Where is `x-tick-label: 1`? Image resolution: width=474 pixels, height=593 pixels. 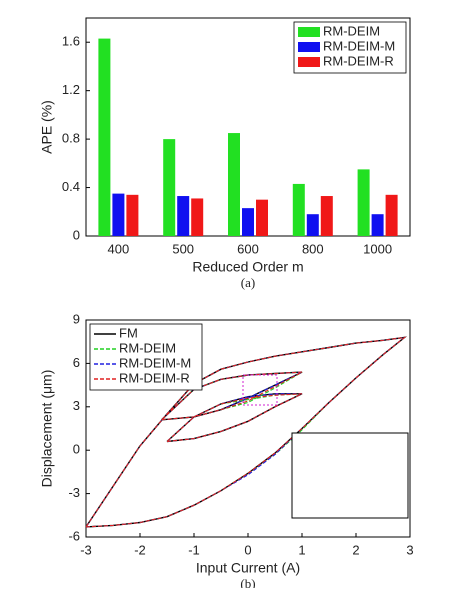
x-tick-label: 1 is located at coordinates (301, 549).